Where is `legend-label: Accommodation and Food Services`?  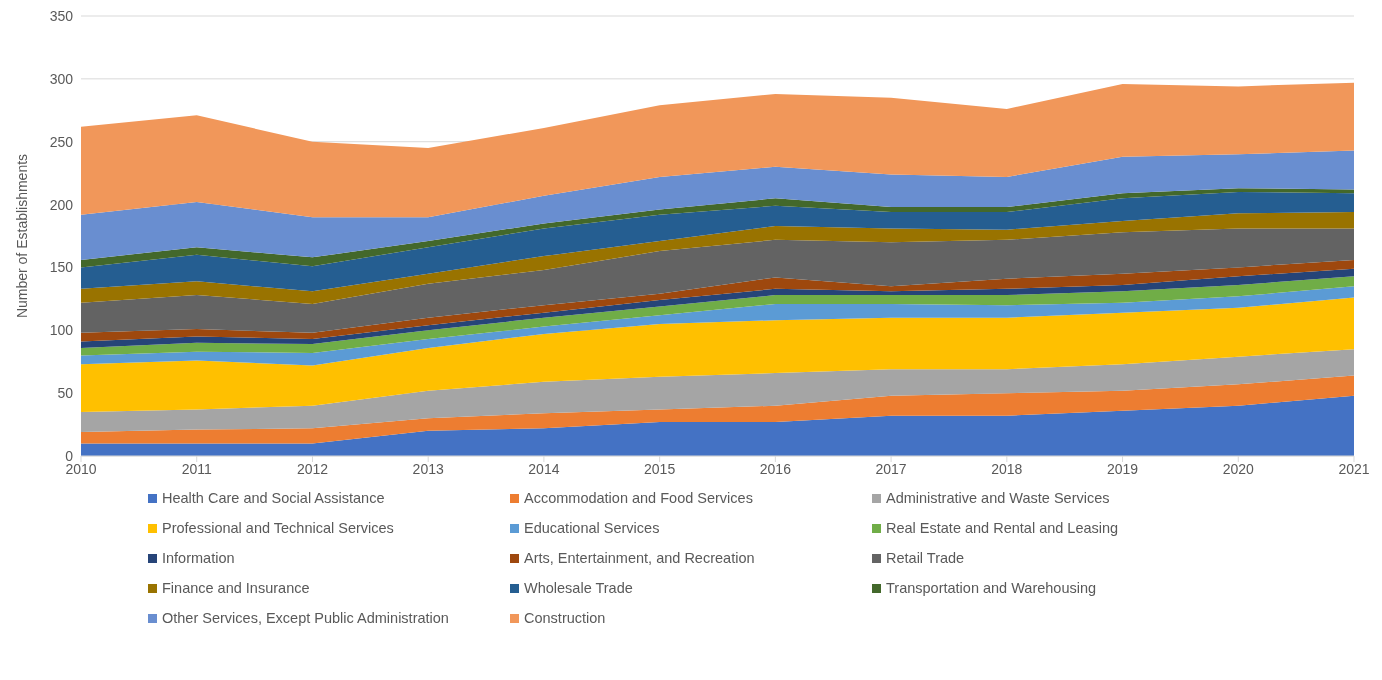 legend-label: Accommodation and Food Services is located at coordinates (638, 498).